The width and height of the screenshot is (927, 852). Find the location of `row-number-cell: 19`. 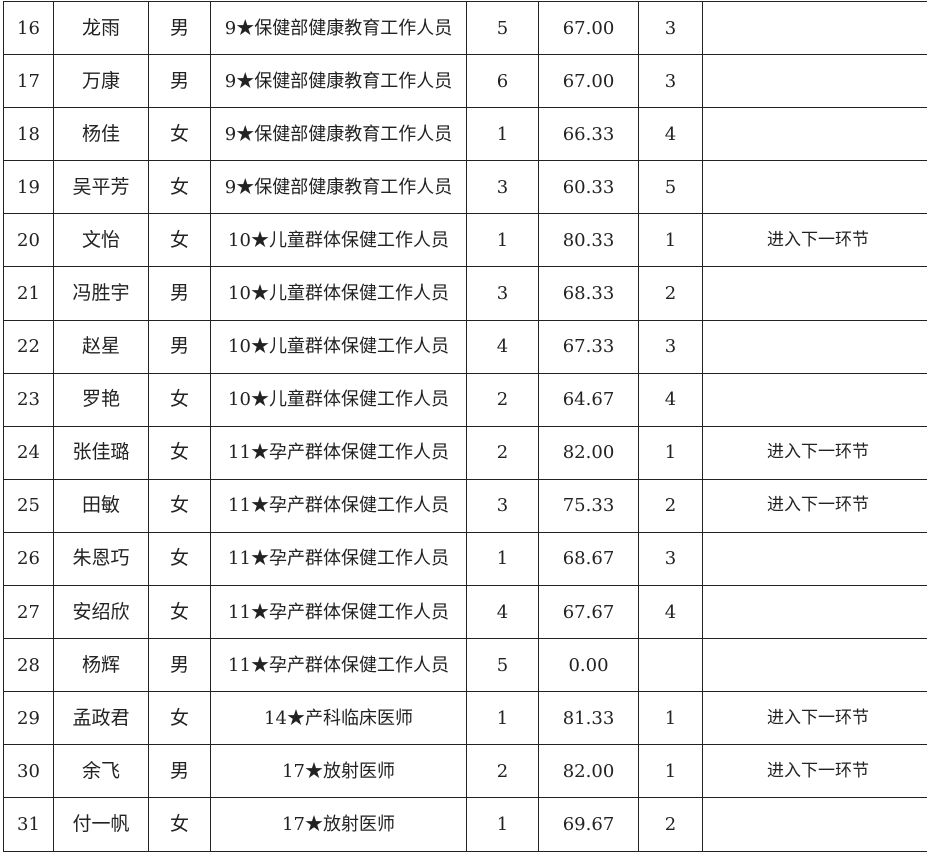

row-number-cell: 19 is located at coordinates (29, 187).